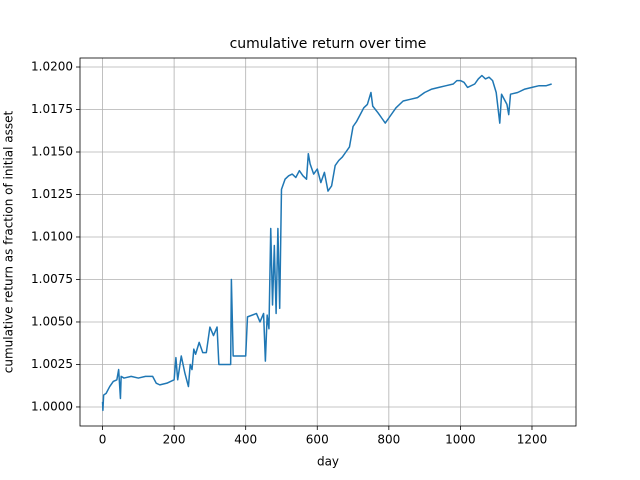  What do you see at coordinates (52, 151) in the screenshot?
I see `y-tick-label: 1.0150` at bounding box center [52, 151].